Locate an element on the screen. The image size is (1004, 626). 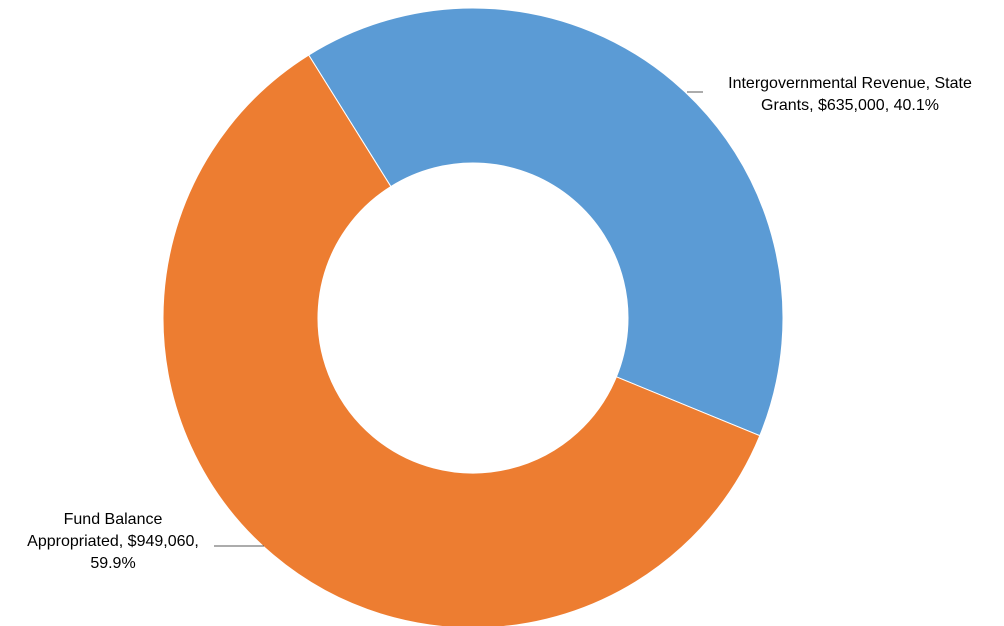
data-label-2: Fund Balance Appropriated, $949,060, 59.9% is located at coordinates (113, 541).